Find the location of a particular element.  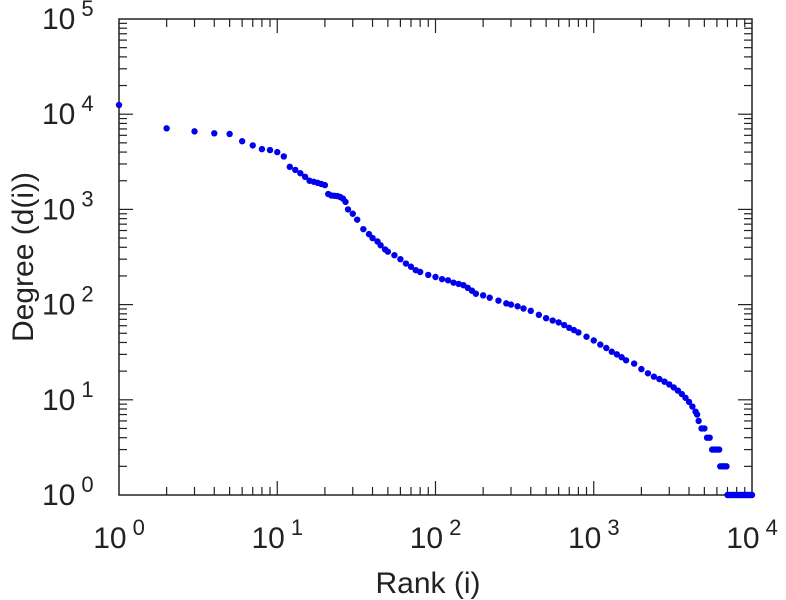

y-tick-label: 10 0 is located at coordinates (68, 492).